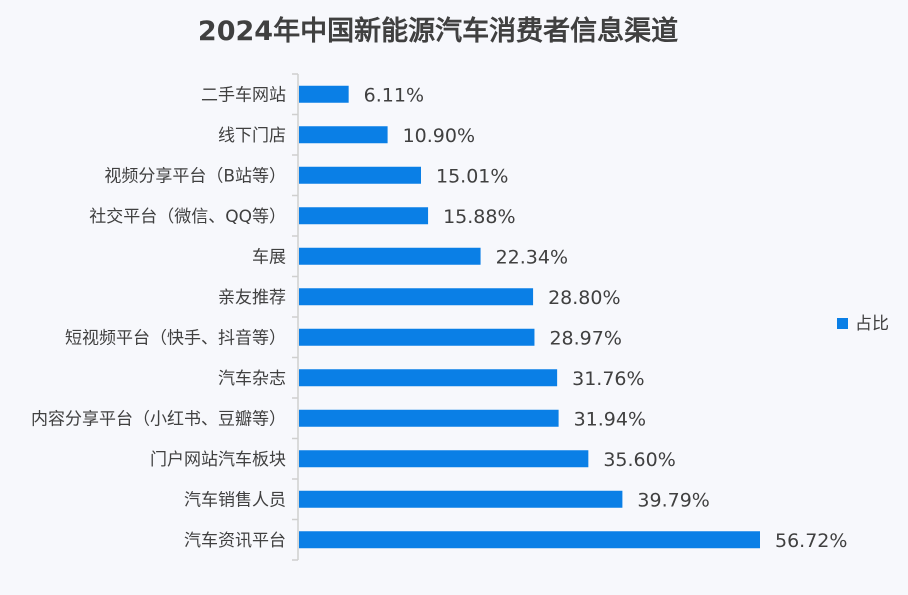 The height and width of the screenshot is (595, 908). I want to click on category-label: 内容分享平台（小红书、豆瓣等）, so click(158, 419).